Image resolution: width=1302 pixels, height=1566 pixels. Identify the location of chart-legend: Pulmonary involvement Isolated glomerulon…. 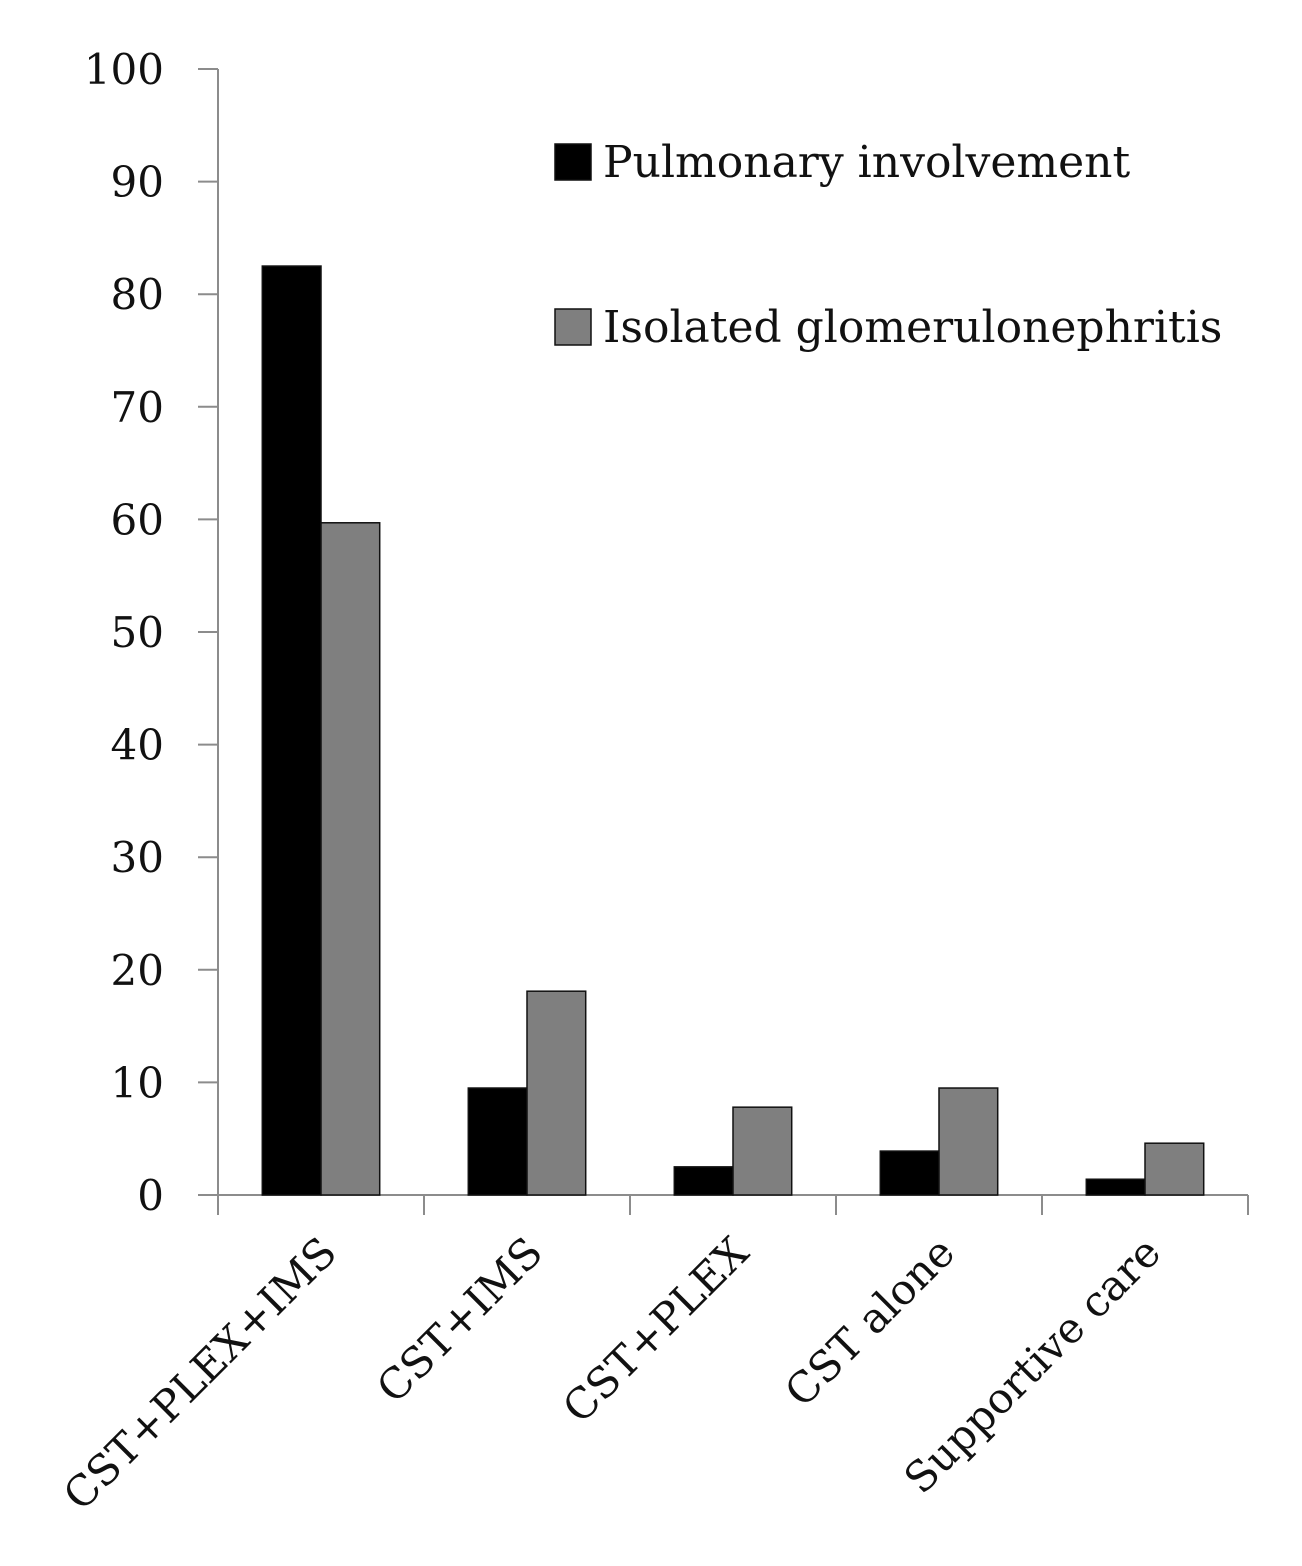
(888, 245).